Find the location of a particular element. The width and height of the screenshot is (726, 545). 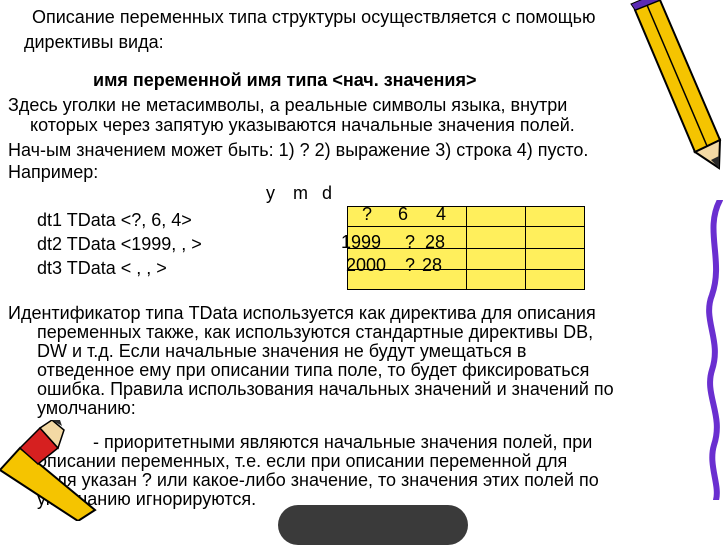

values-table is located at coordinates (466, 248).